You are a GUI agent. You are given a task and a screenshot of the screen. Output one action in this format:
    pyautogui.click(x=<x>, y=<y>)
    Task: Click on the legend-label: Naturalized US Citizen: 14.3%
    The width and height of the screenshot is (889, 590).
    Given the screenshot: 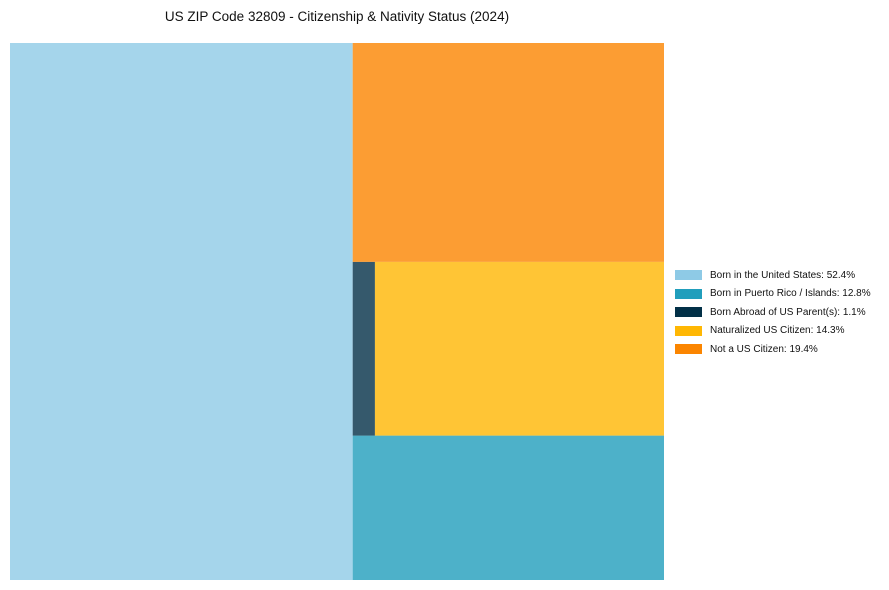 What is the action you would take?
    pyautogui.click(x=777, y=331)
    